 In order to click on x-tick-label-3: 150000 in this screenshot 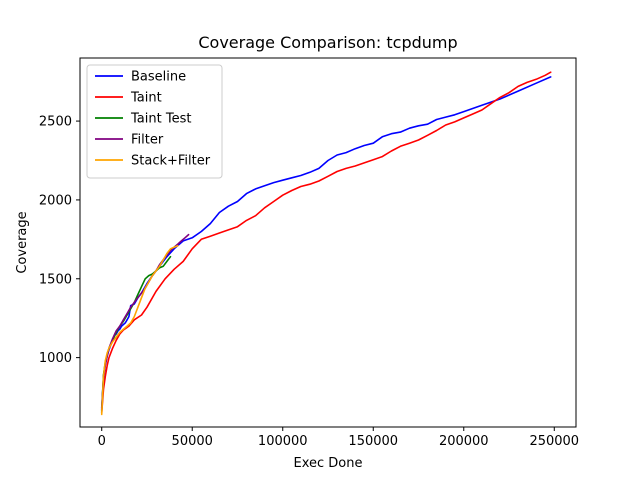, I will do `click(373, 441)`.